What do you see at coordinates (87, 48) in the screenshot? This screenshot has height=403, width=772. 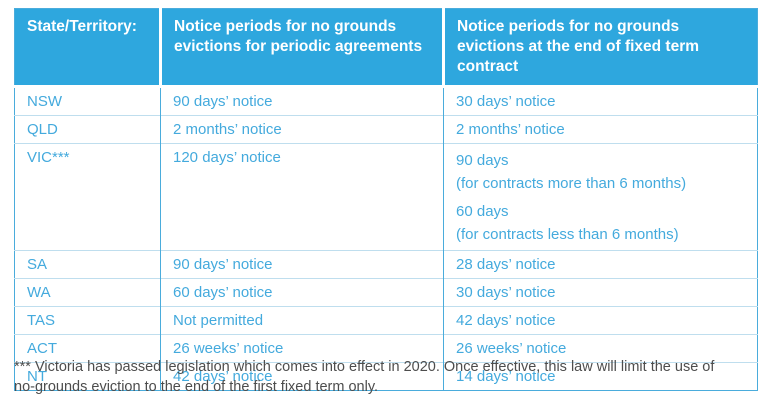 I see `col-header-state-territory: State/Territory:` at bounding box center [87, 48].